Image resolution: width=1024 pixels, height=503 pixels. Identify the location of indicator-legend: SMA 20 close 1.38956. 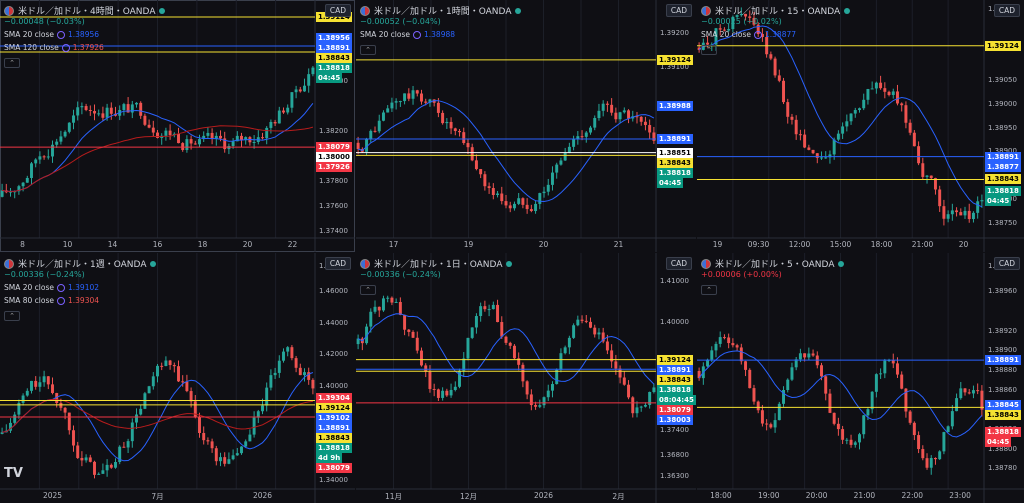
(51, 34).